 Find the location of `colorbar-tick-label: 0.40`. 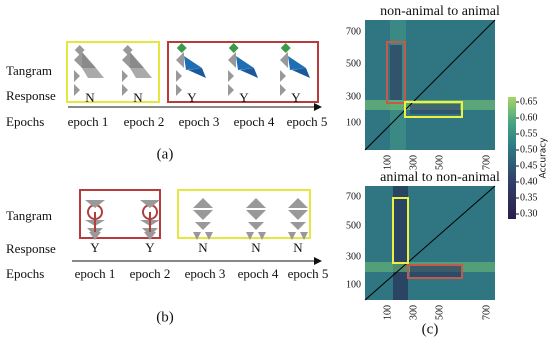

colorbar-tick-label: 0.40 is located at coordinates (529, 181).